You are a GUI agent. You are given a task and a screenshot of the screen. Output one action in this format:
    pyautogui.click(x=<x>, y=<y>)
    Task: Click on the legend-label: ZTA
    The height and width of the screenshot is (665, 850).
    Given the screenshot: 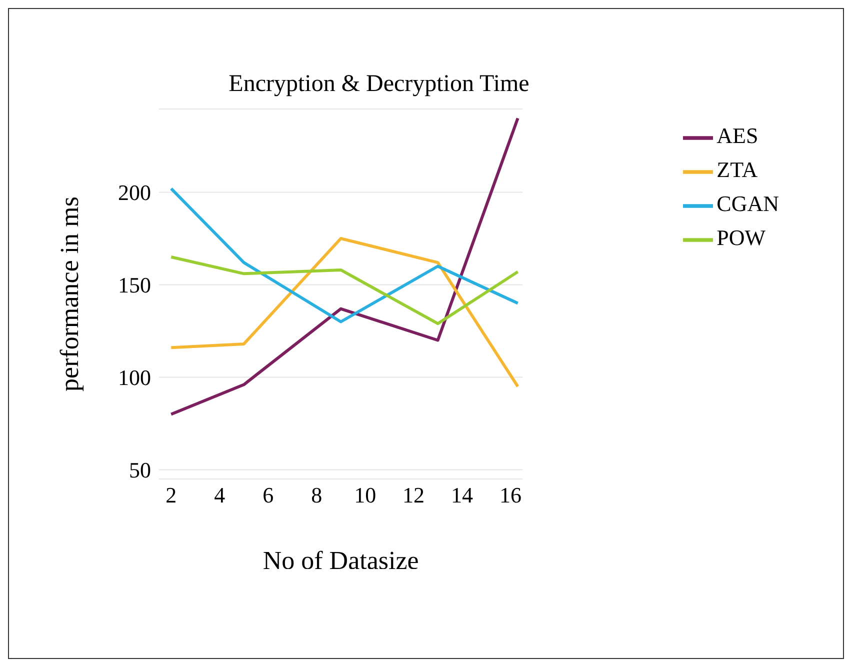 What is the action you would take?
    pyautogui.click(x=737, y=169)
    